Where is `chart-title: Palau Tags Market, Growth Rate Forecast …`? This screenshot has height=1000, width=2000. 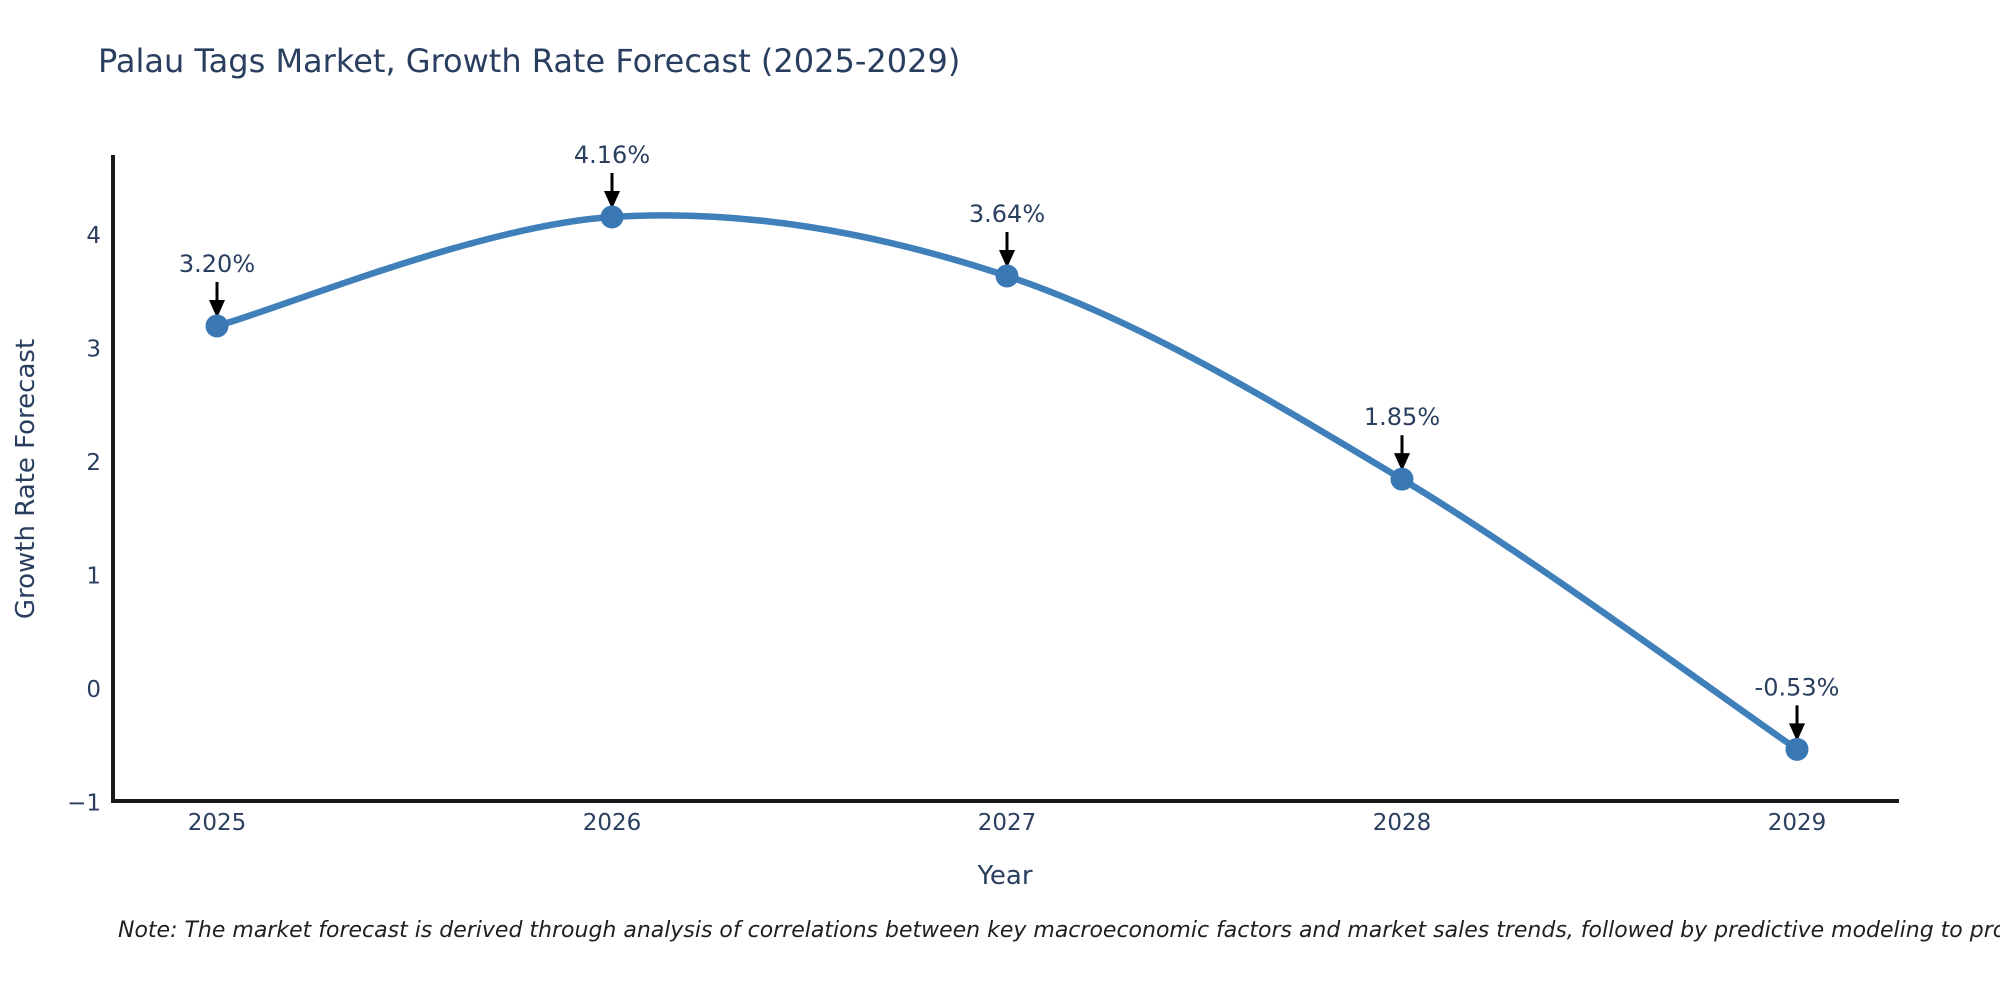 chart-title: Palau Tags Market, Growth Rate Forecast … is located at coordinates (529, 61).